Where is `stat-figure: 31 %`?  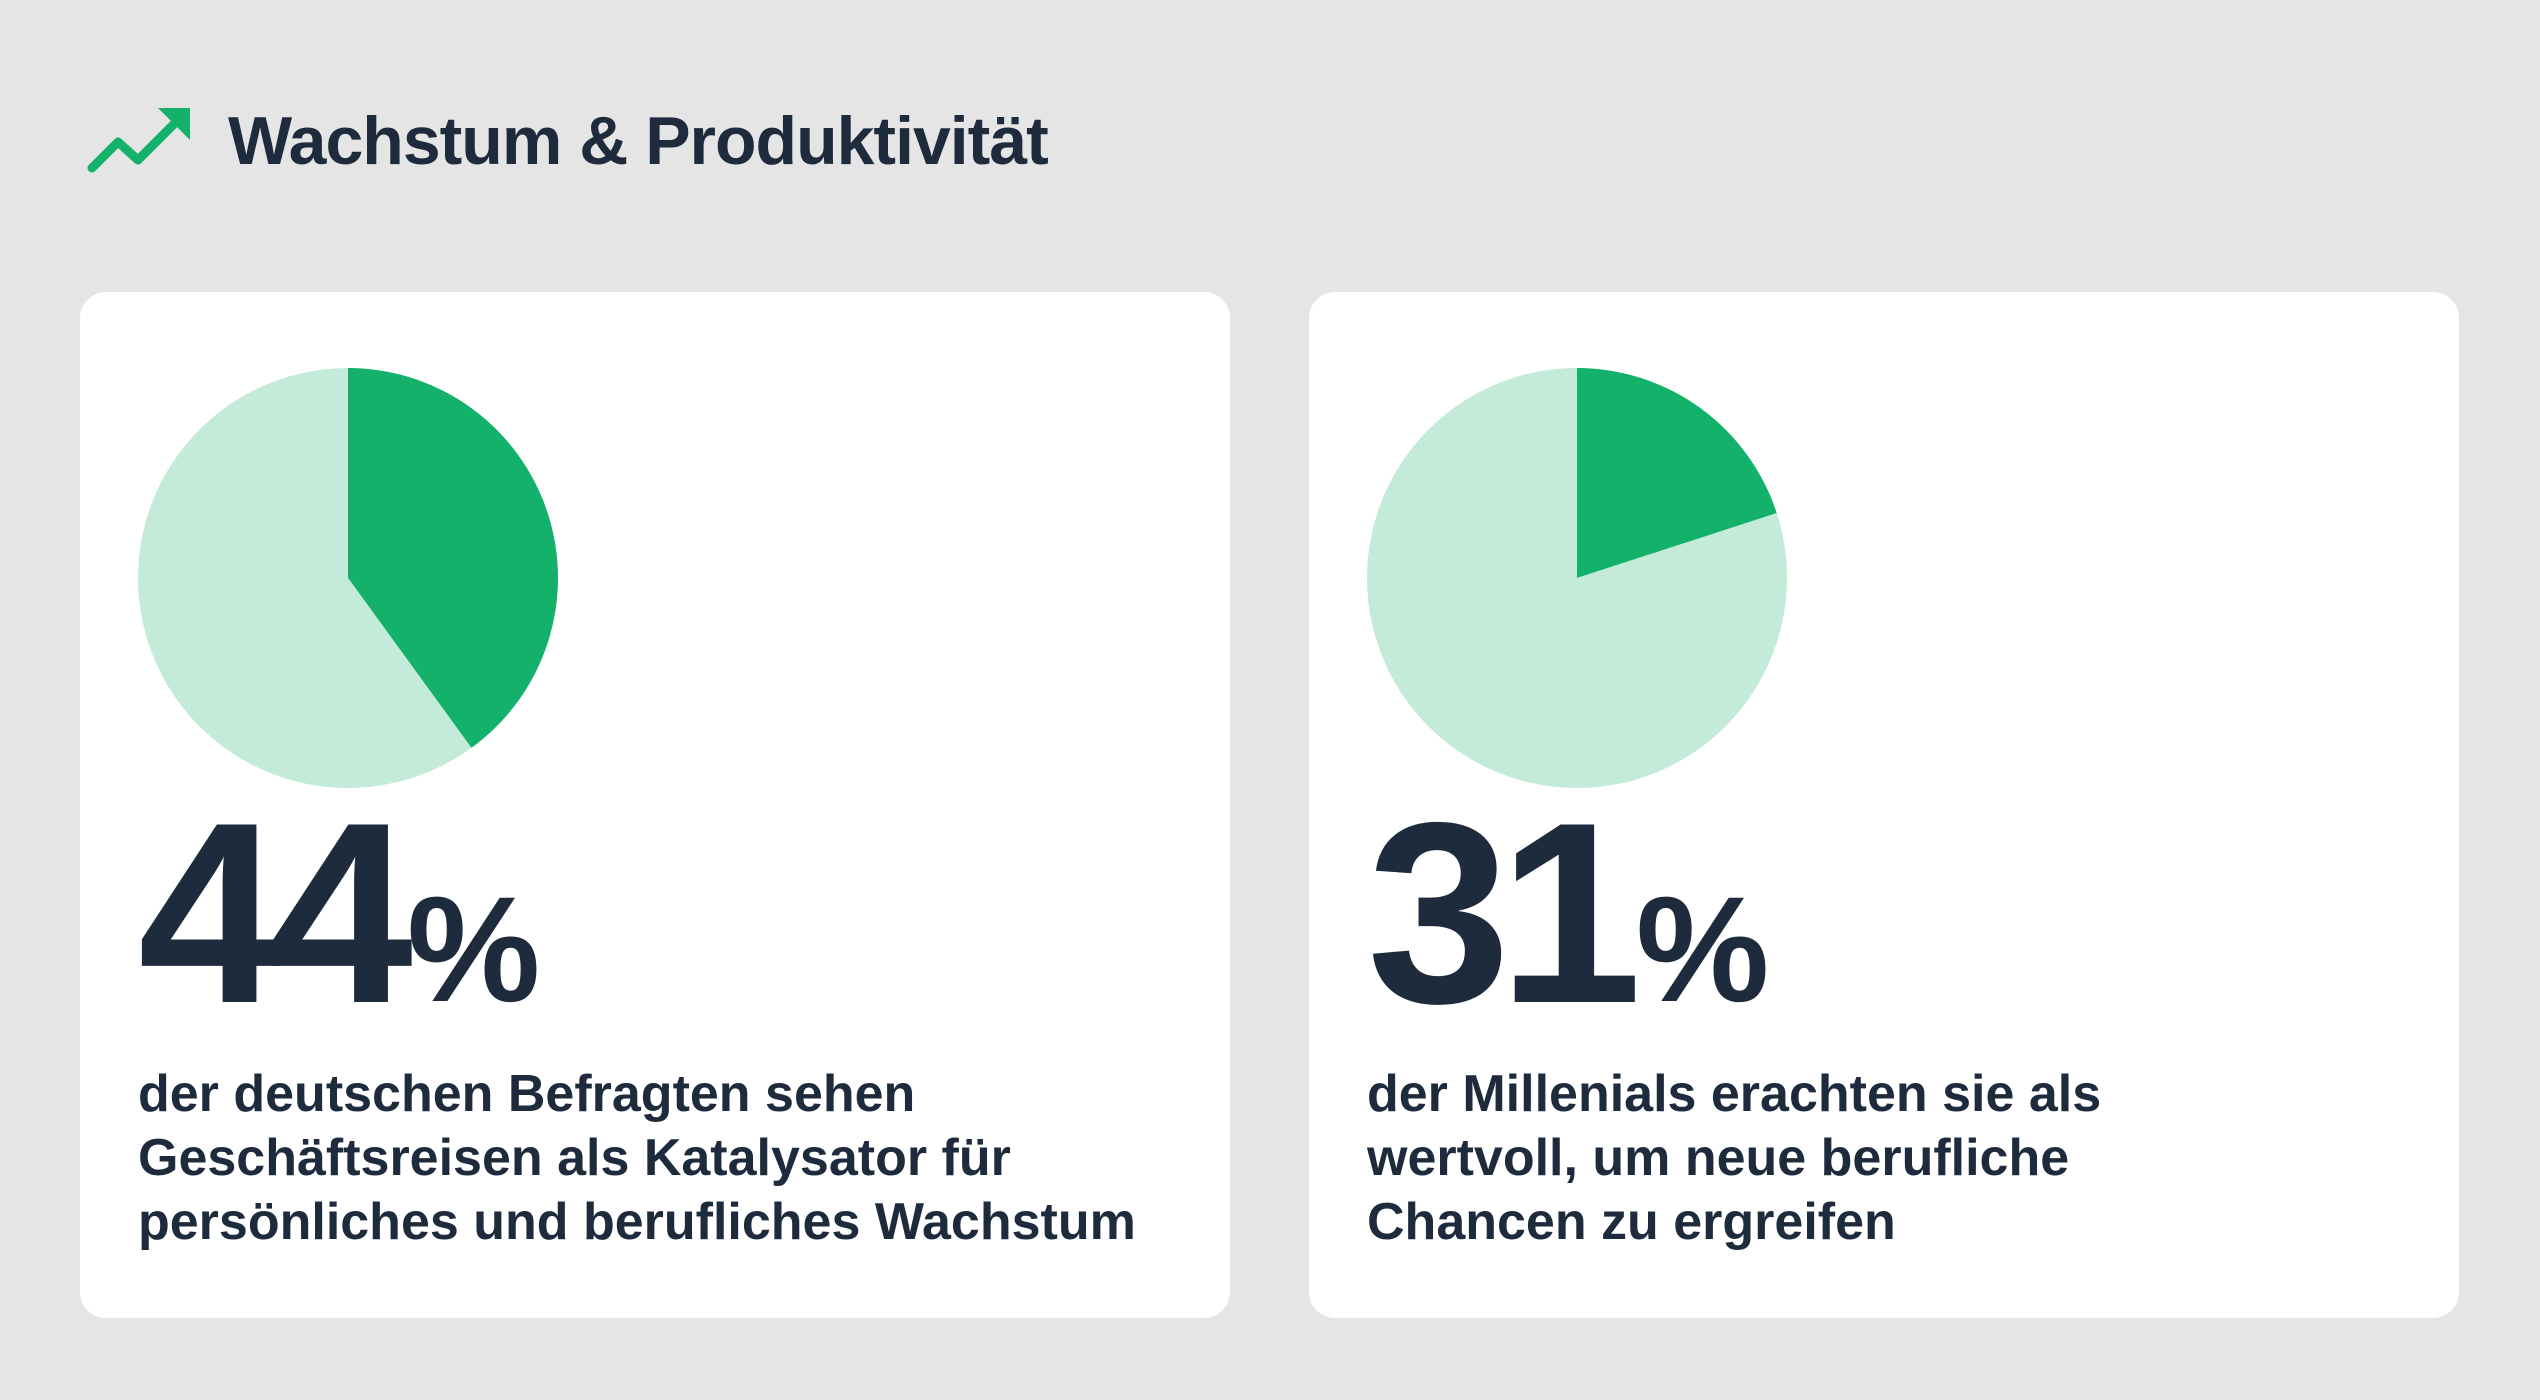
stat-figure: 31 % is located at coordinates (1568, 913).